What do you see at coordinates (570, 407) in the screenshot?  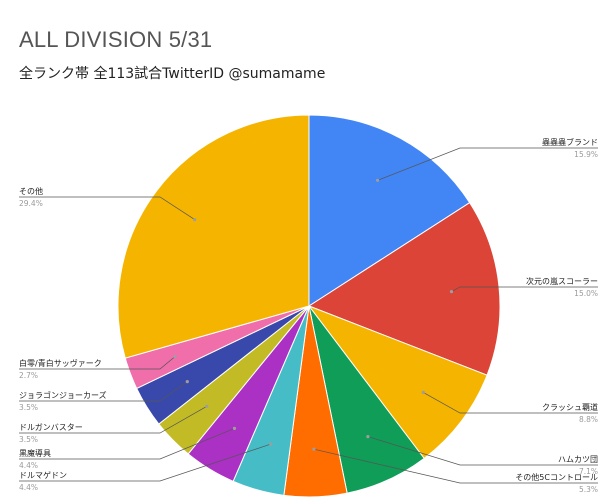 I see `slice-label-2: クラッシュ覇道` at bounding box center [570, 407].